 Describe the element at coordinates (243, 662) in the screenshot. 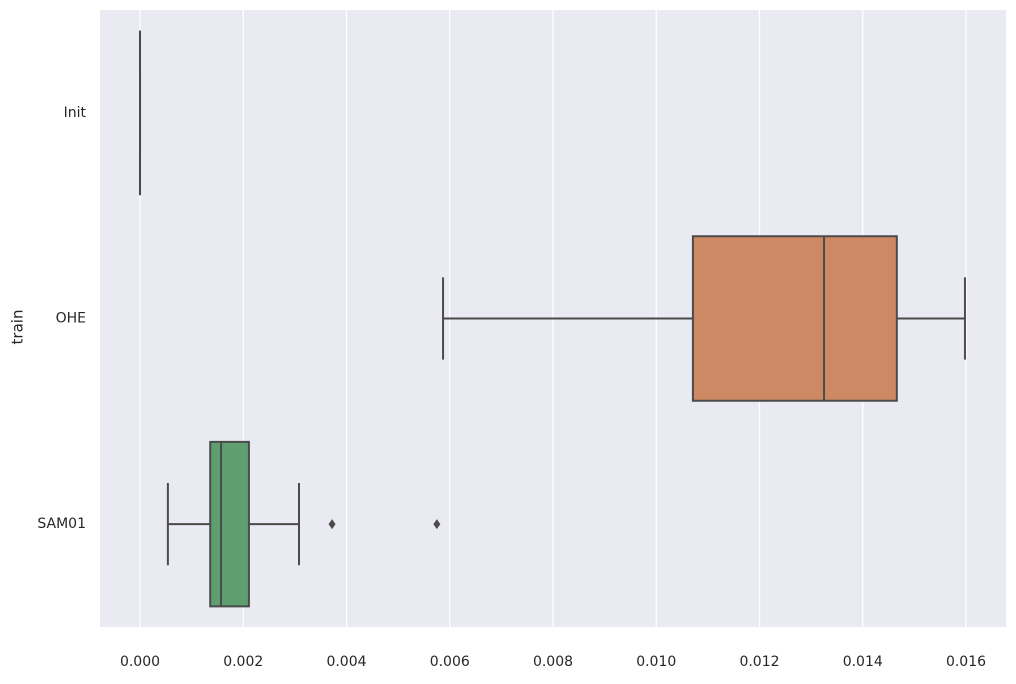

I see `x-tick-label: 0.002` at that location.